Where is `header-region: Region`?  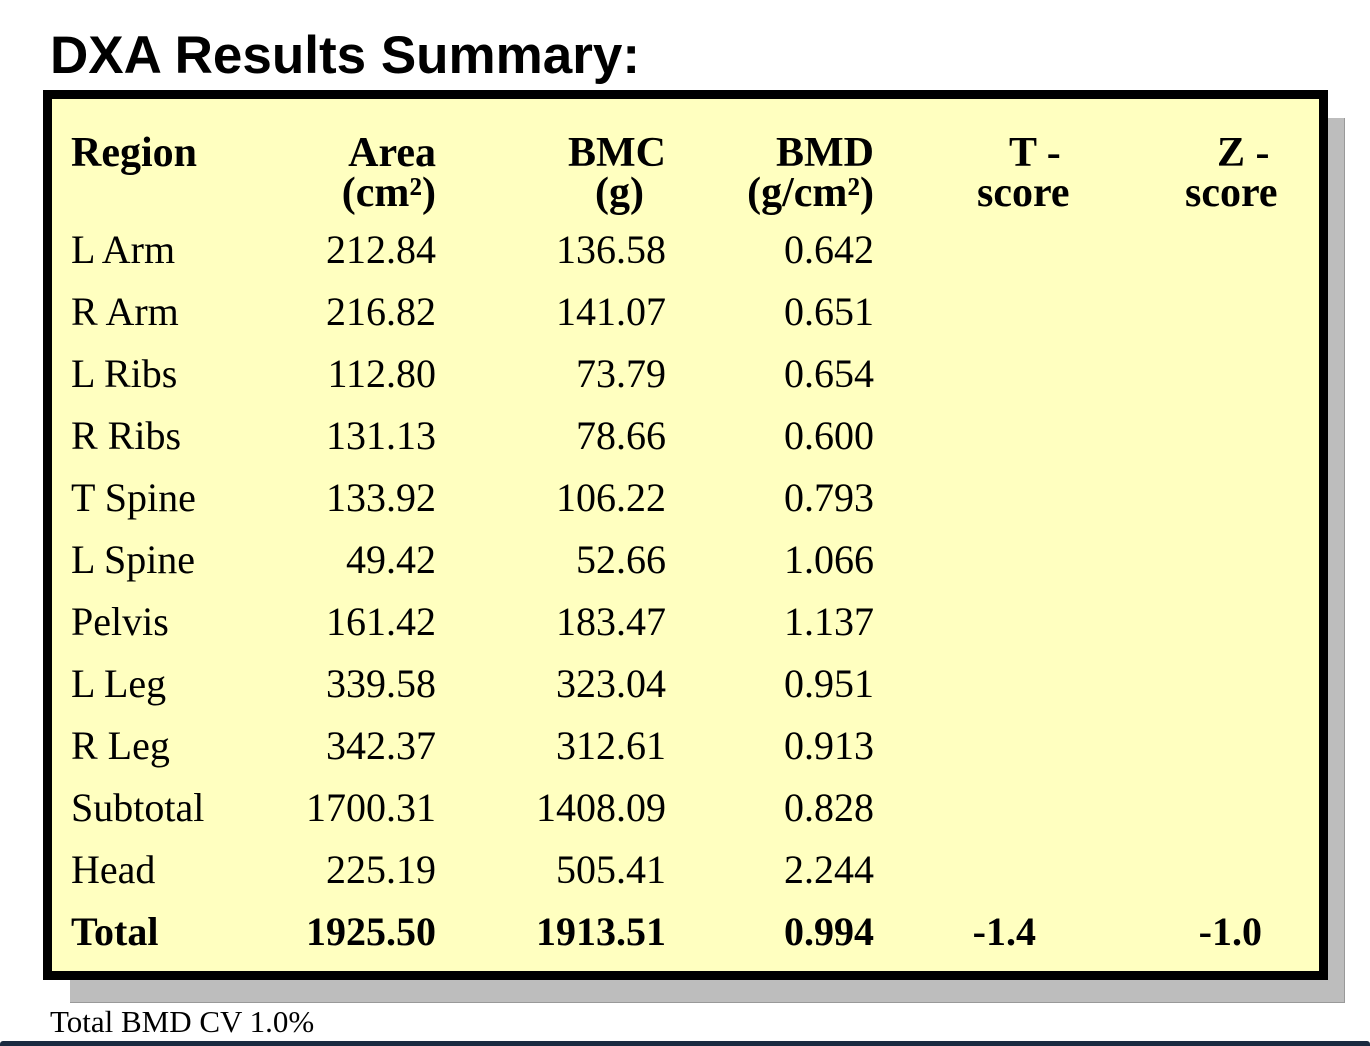
header-region: Region is located at coordinates (134, 153).